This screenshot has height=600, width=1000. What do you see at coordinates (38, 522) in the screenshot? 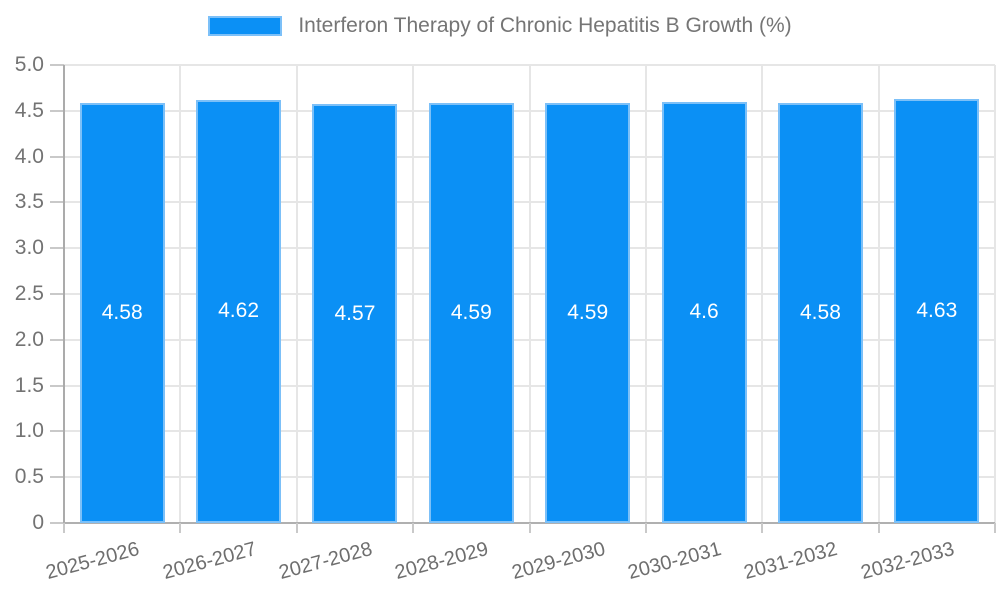
I see `y-axis-tick-label: 0` at bounding box center [38, 522].